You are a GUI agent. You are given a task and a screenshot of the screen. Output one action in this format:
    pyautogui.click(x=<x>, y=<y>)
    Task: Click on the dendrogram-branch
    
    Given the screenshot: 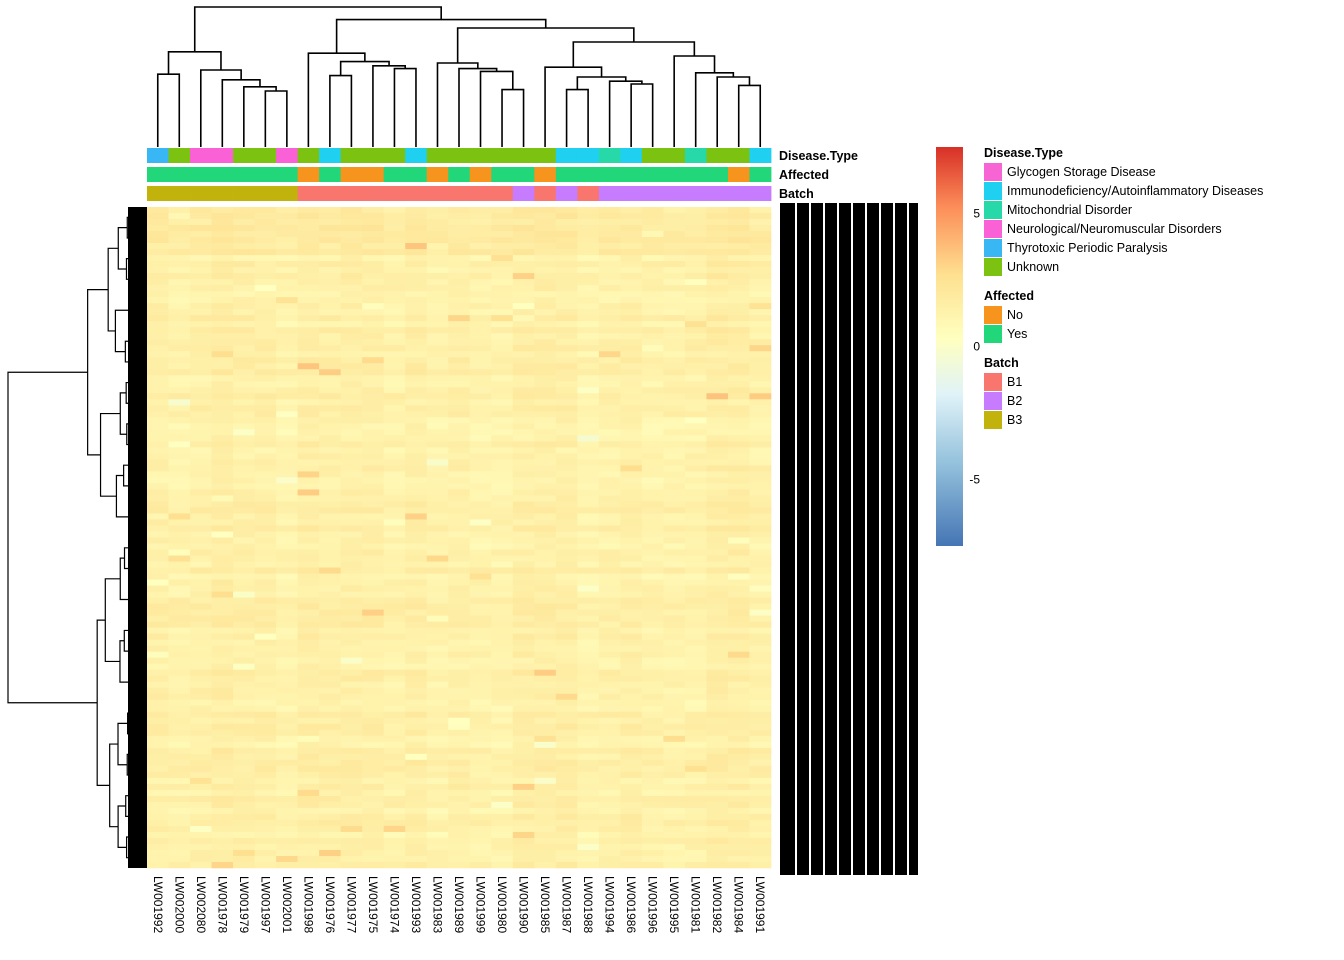 What is the action you would take?
    pyautogui.click(x=113, y=289)
    